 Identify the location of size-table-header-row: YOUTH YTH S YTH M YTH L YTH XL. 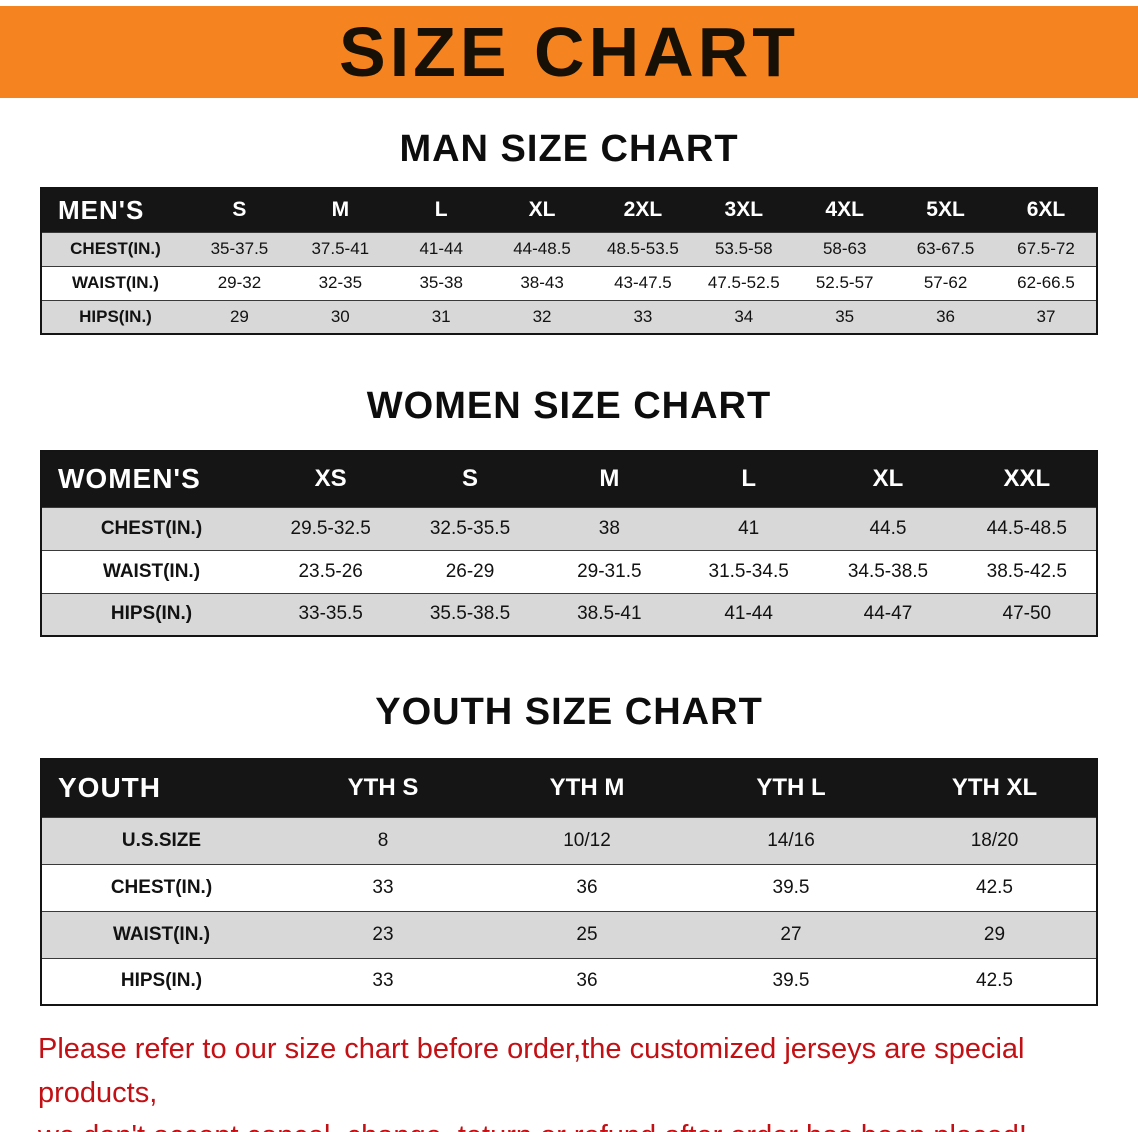
(569, 788).